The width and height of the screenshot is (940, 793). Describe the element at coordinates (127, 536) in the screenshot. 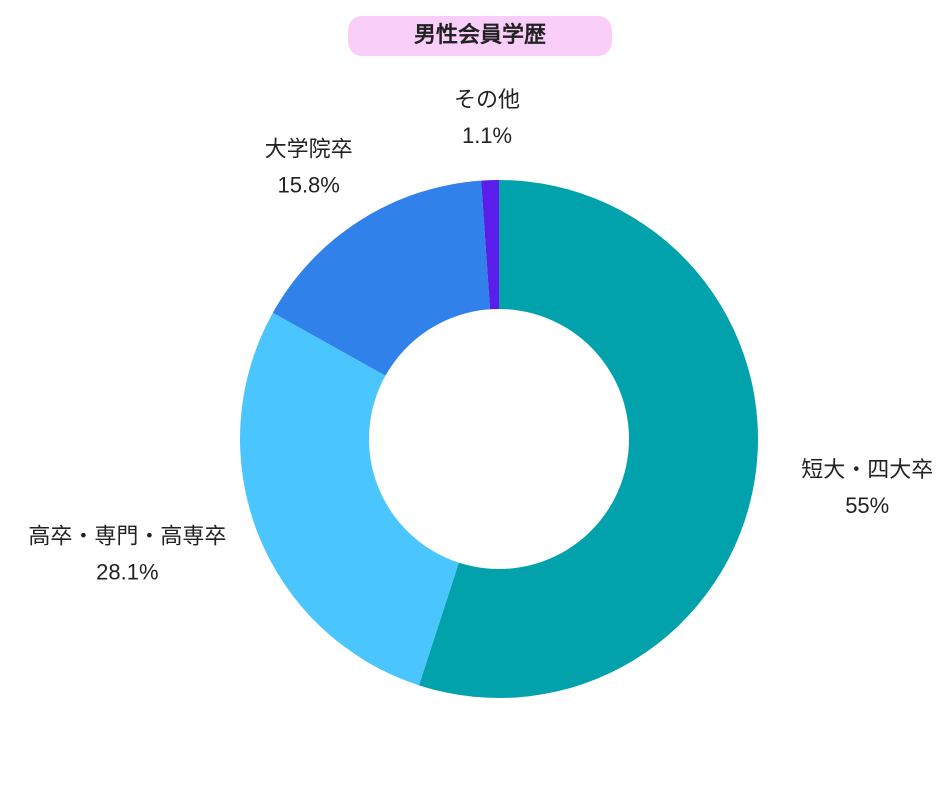

I see `slice-label: 高卒・専門・高専卒` at that location.